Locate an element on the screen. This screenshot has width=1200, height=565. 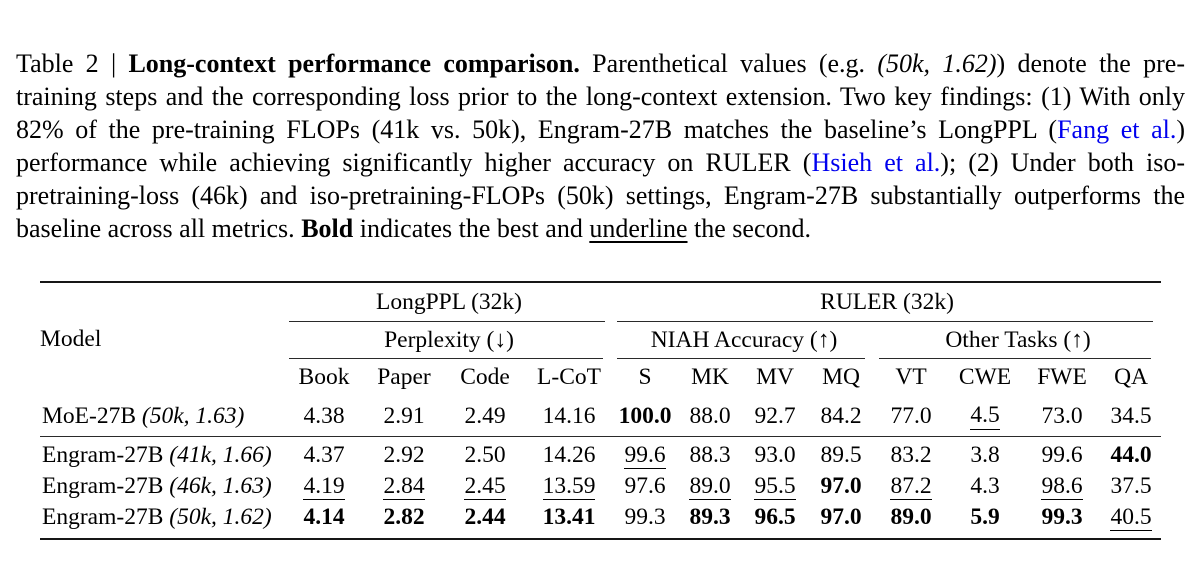
best-value: 44.0 is located at coordinates (1131, 455).